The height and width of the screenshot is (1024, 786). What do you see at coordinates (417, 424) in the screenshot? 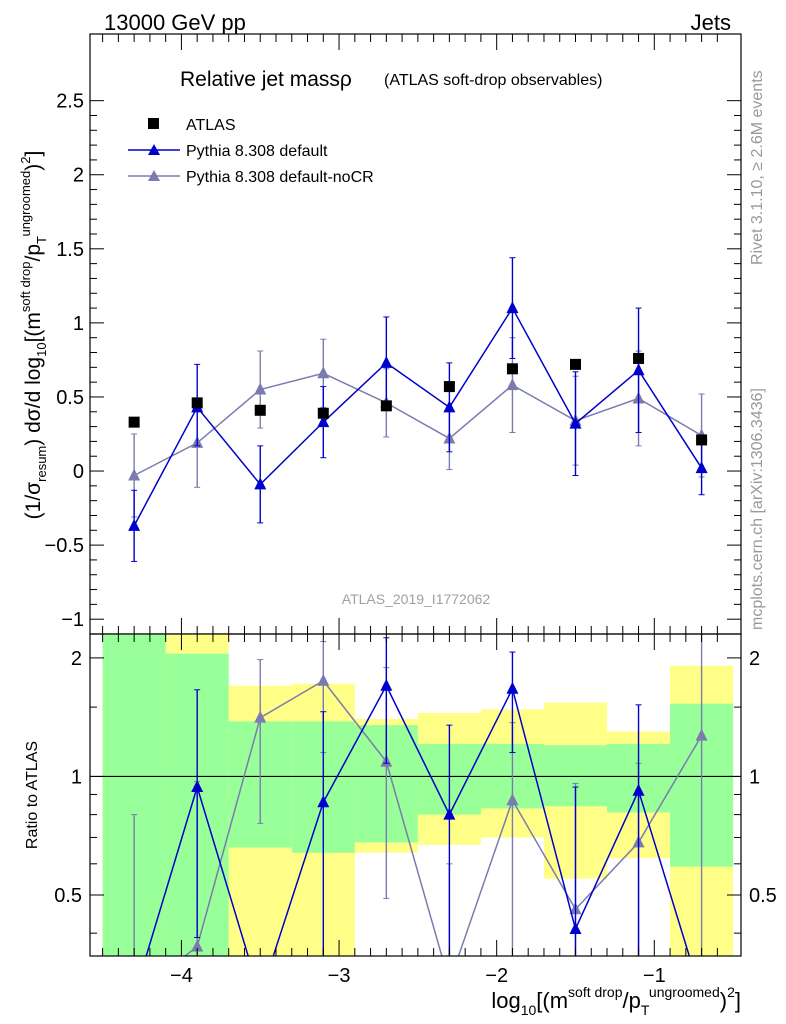
I see `main-line-nocr` at bounding box center [417, 424].